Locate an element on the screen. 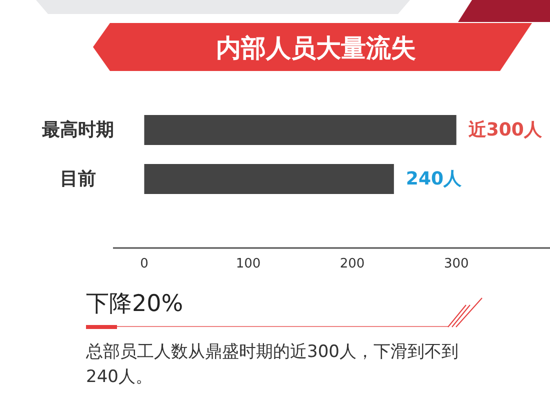  y-tick-label: 最高时期 is located at coordinates (77, 130).